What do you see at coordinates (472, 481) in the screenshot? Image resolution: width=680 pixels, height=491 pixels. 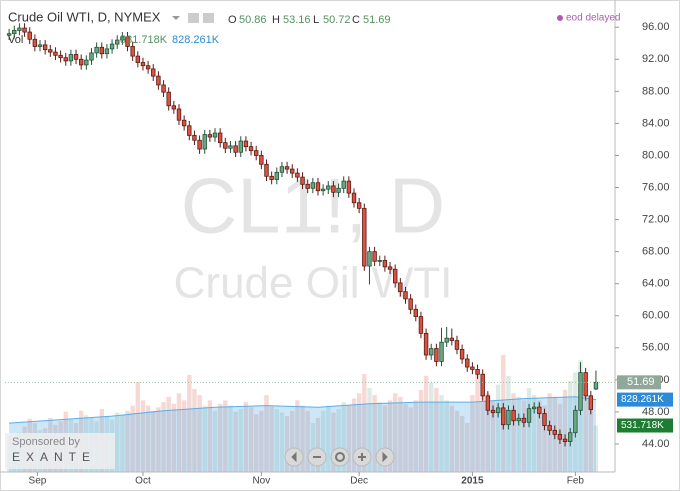 I see `x-tick-label: 2015` at bounding box center [472, 481].